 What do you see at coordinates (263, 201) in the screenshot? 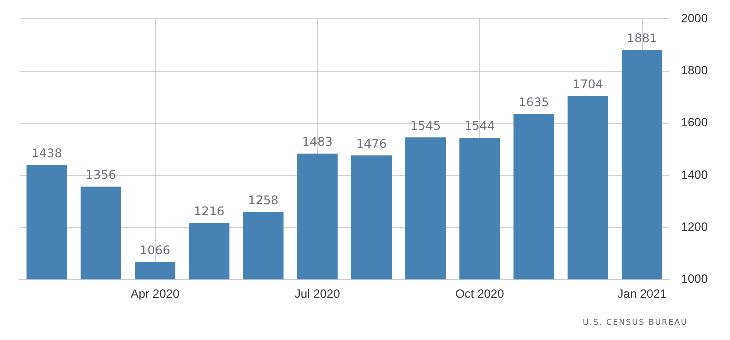
I see `data-label: 1258` at bounding box center [263, 201].